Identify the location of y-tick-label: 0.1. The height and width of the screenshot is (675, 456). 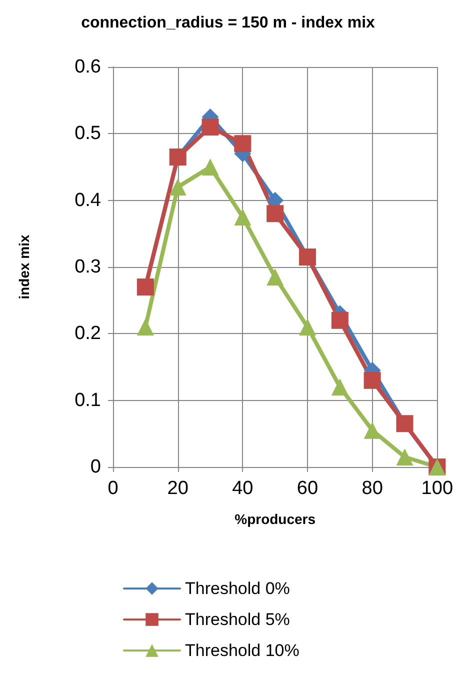
(87, 400).